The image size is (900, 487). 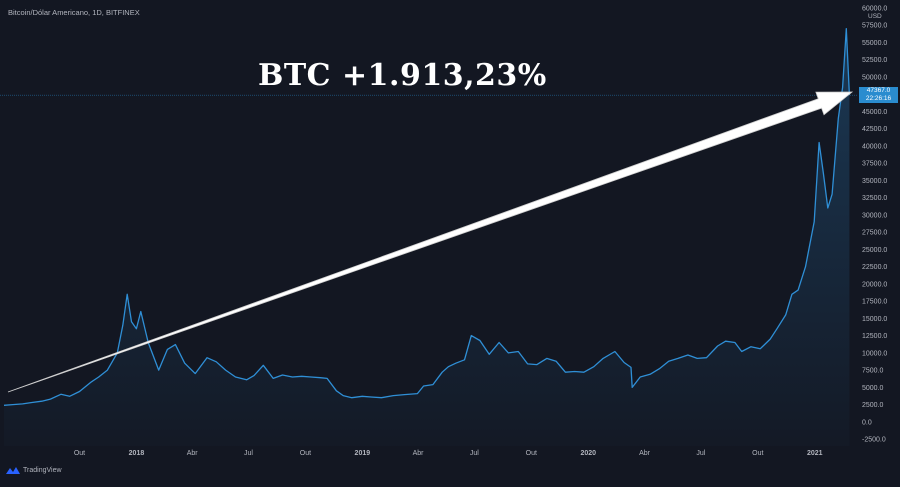 What do you see at coordinates (874, 284) in the screenshot?
I see `y-tick-label: 20000.0` at bounding box center [874, 284].